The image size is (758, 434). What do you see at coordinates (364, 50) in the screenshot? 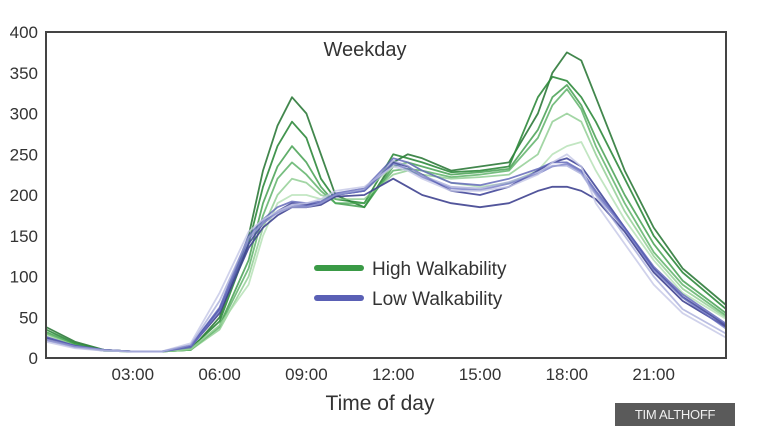
I see `chart-title: Weekday` at bounding box center [364, 50].